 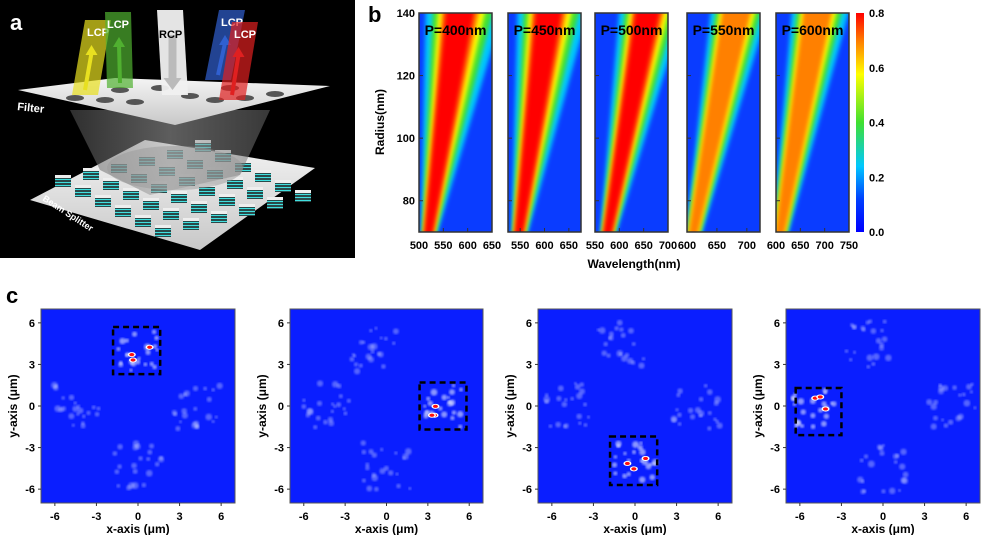 What do you see at coordinates (876, 178) in the screenshot?
I see `colorbar-tick-label: 0.2` at bounding box center [876, 178].